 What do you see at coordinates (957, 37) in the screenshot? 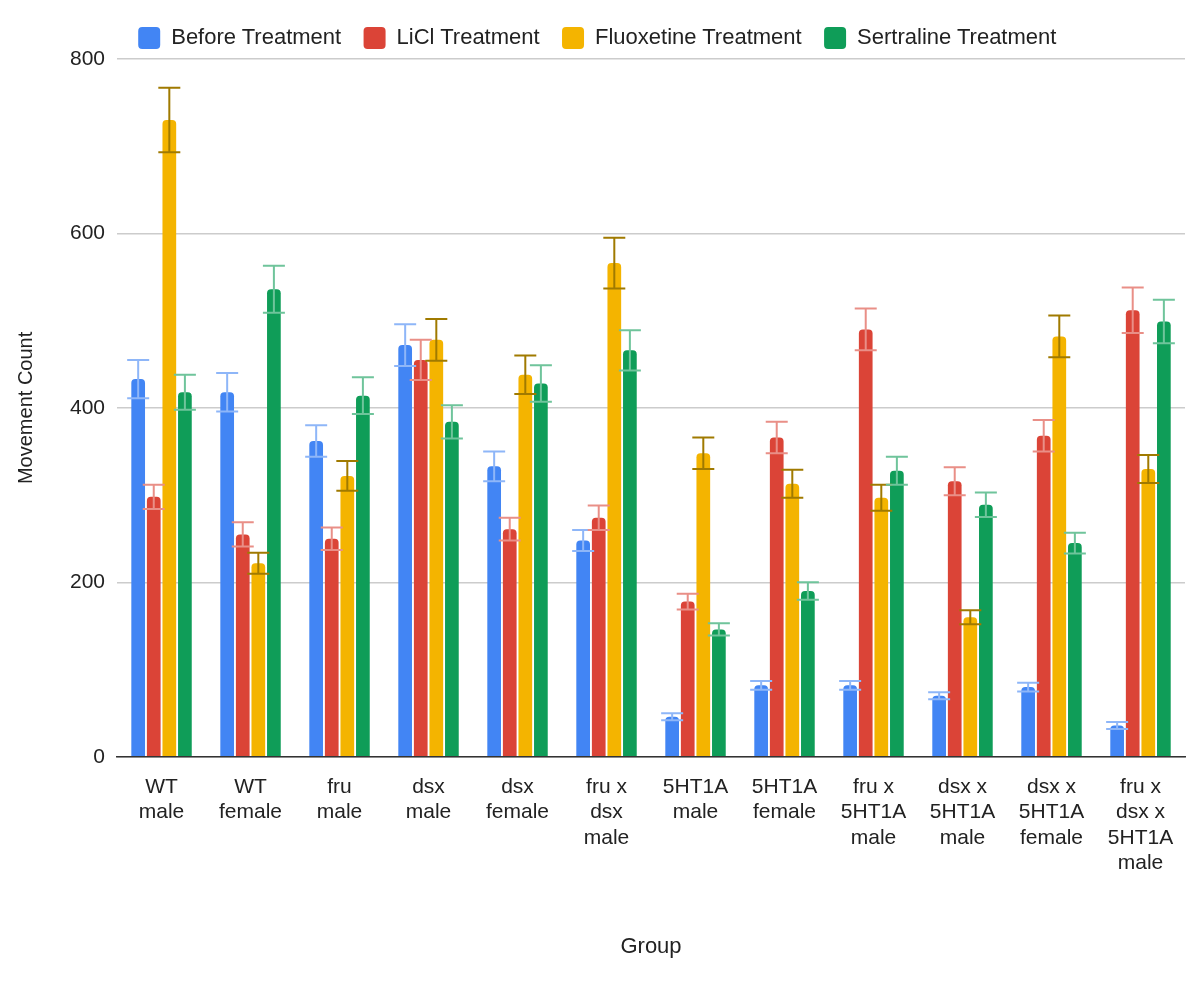
I see `legend-label: Sertraline Treatment` at bounding box center [957, 37].